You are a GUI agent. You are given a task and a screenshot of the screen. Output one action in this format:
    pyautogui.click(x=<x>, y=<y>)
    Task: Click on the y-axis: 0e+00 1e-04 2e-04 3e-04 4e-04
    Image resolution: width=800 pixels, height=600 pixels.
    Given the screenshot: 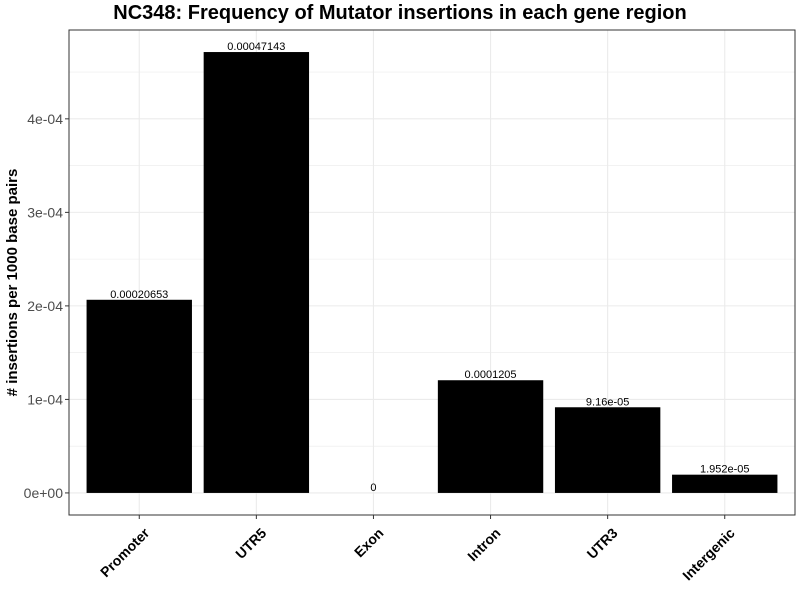 What is the action you would take?
    pyautogui.click(x=46, y=306)
    